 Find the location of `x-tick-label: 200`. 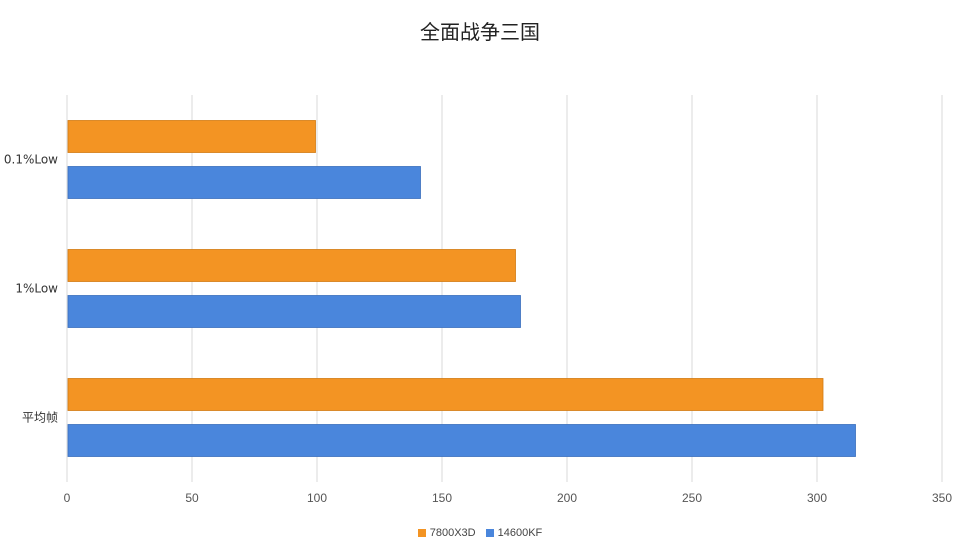

x-tick-label: 200 is located at coordinates (567, 498).